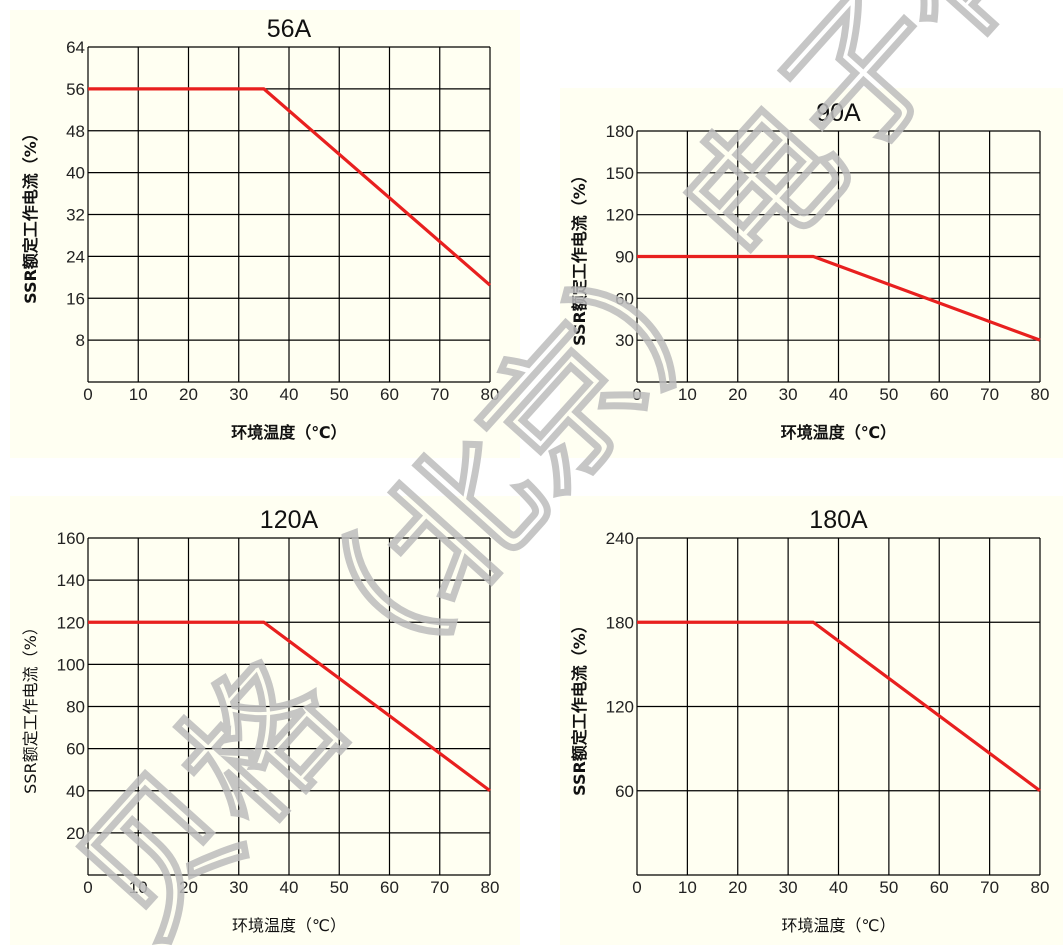 This screenshot has width=1063, height=945. Describe the element at coordinates (289, 887) in the screenshot. I see `chart-3-x-tick-label-4: 40` at that location.